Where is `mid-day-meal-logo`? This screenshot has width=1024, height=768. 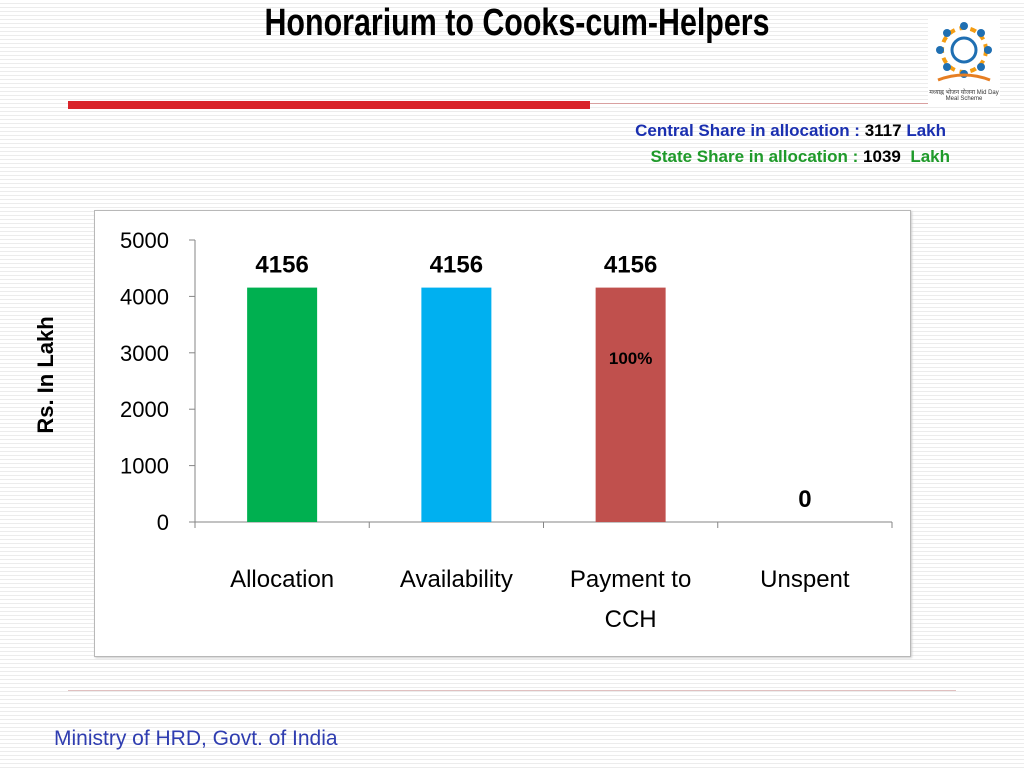
mid-day-meal-logo is located at coordinates (964, 61).